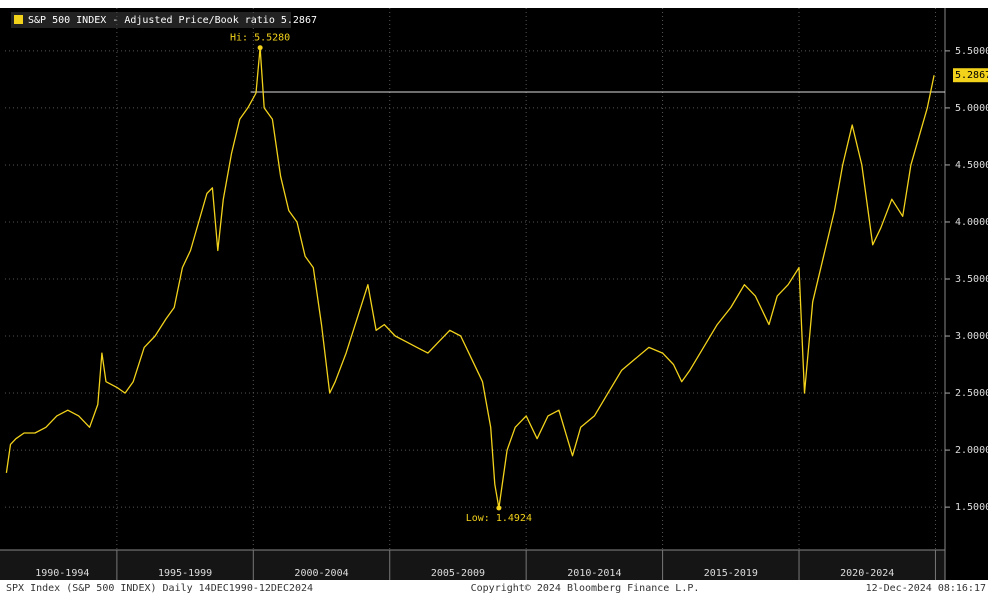 The image size is (988, 595). Describe the element at coordinates (971, 279) in the screenshot. I see `y-tick-label: 3.5000` at that location.